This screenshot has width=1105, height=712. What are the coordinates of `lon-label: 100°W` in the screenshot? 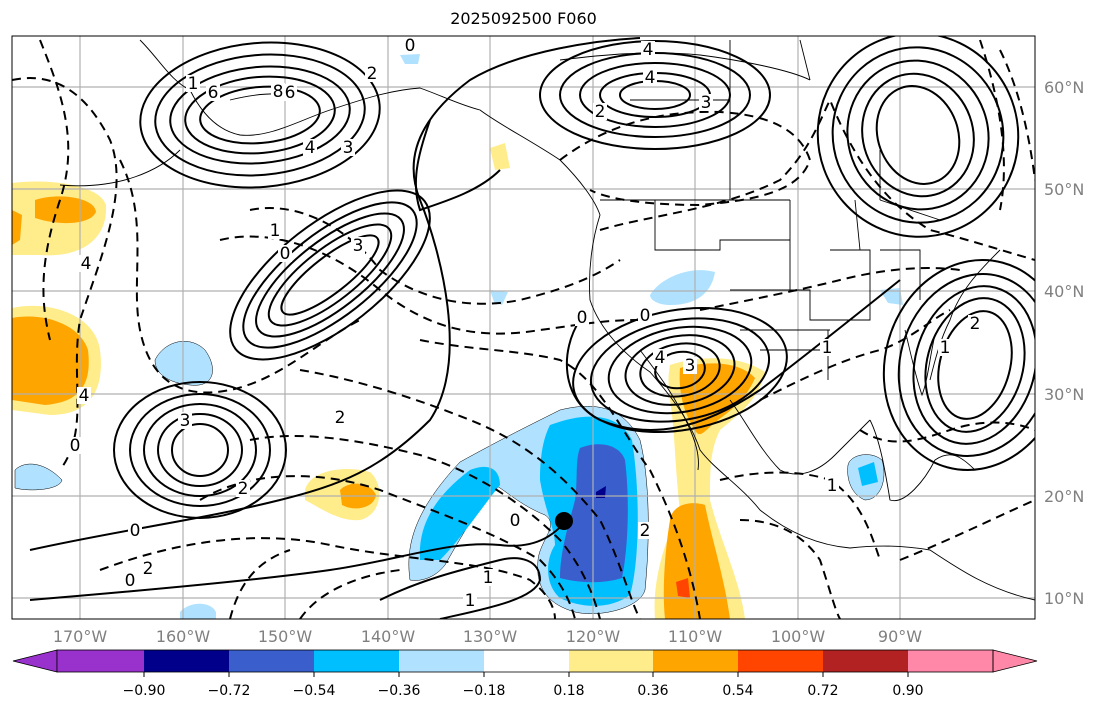 It's located at (798, 636).